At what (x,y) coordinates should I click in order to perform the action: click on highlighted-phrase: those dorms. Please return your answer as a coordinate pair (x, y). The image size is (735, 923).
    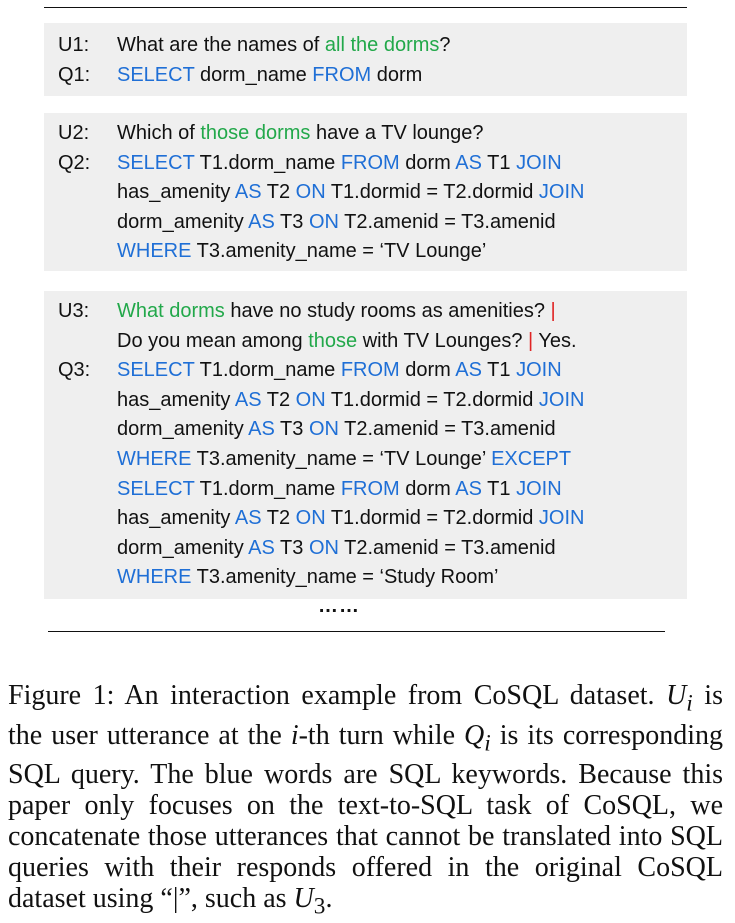
    Looking at the image, I should click on (255, 133).